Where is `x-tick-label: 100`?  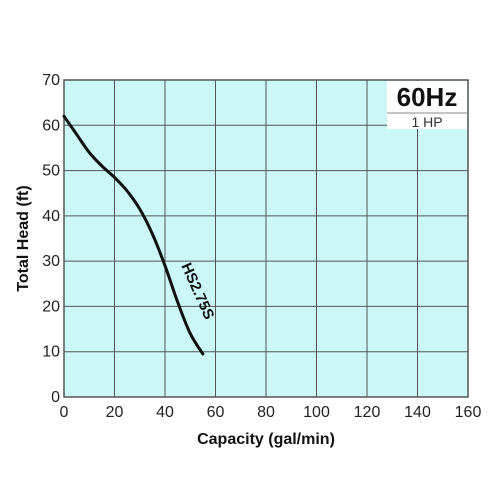 x-tick-label: 100 is located at coordinates (316, 412).